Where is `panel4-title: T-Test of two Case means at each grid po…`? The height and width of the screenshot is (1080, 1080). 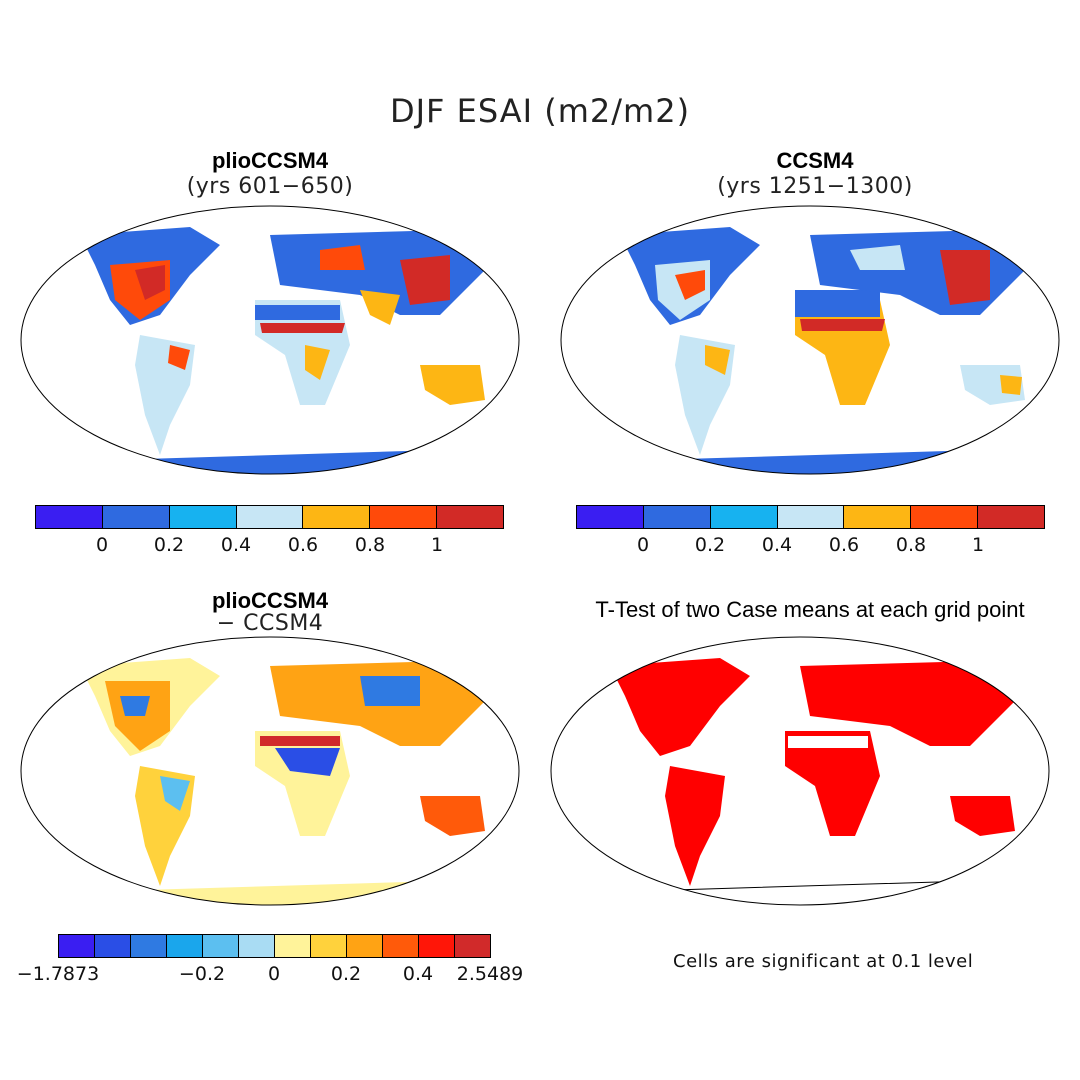 panel4-title: T-Test of two Case means at each grid po… is located at coordinates (810, 609).